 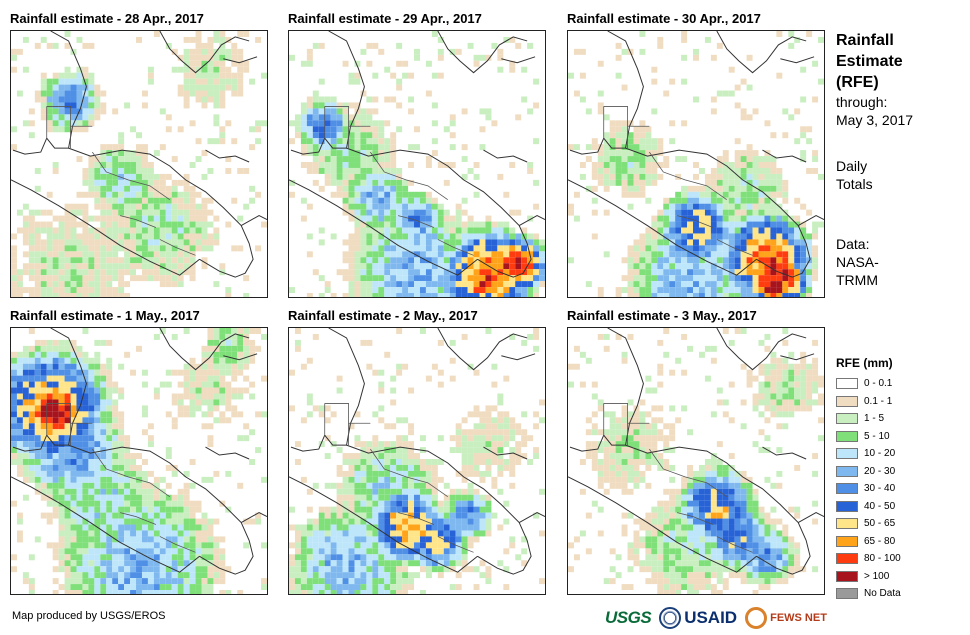 What do you see at coordinates (901, 402) in the screenshot?
I see `legend-item: 0.1 - 1` at bounding box center [901, 402].